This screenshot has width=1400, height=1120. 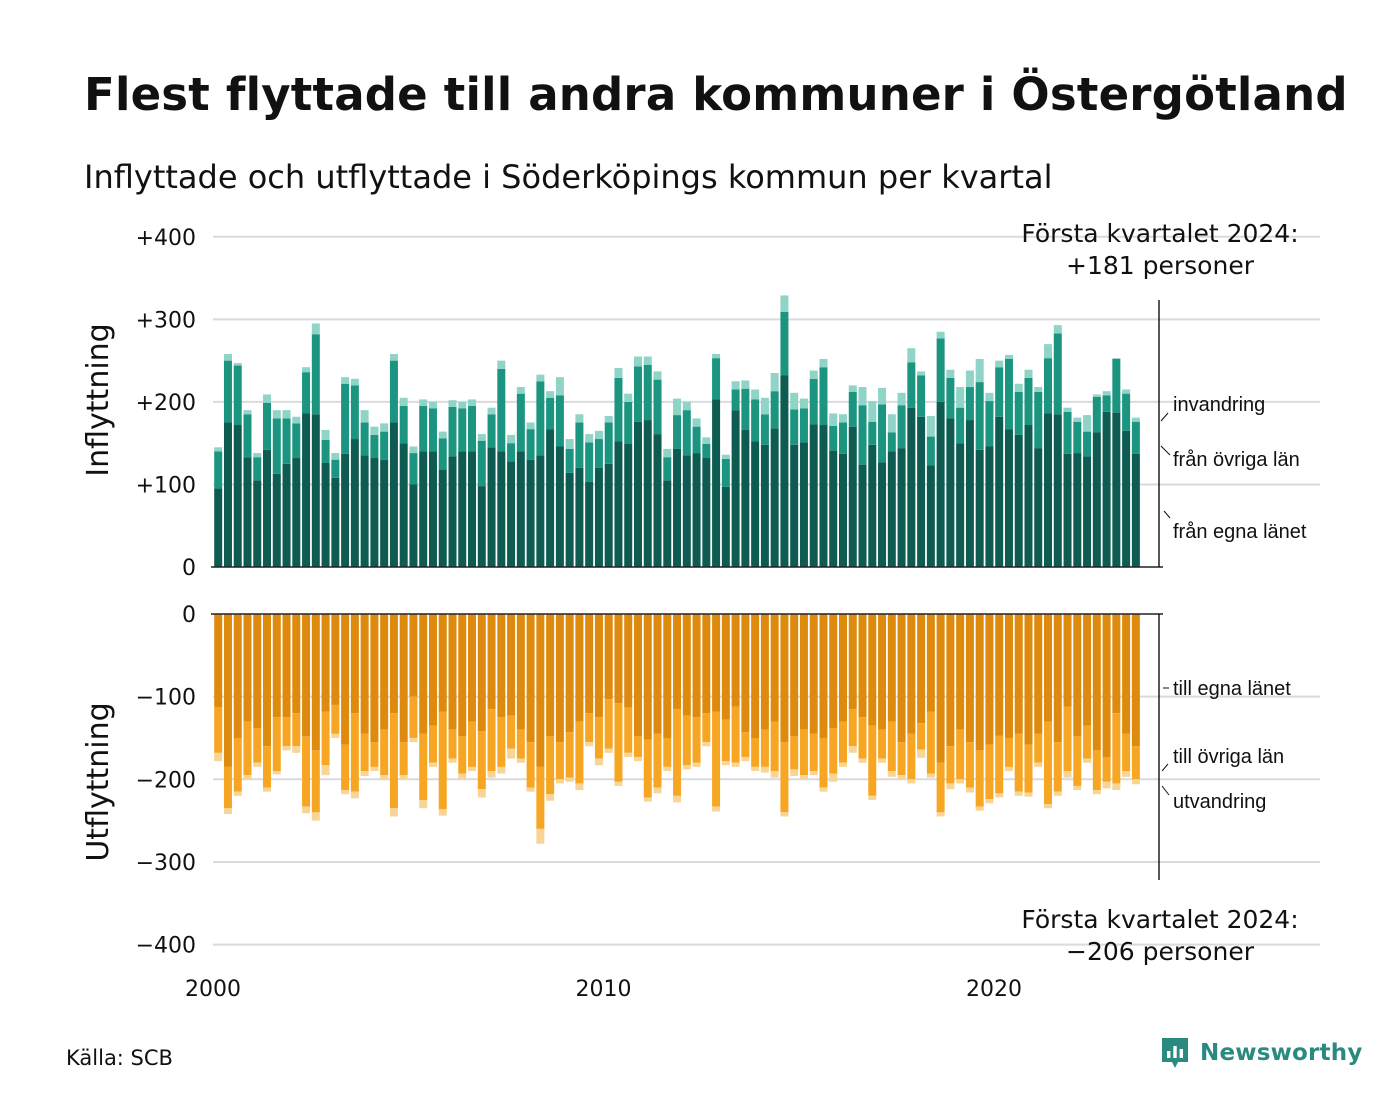 What do you see at coordinates (1261, 1053) in the screenshot?
I see `brand-logo: Newsworthy` at bounding box center [1261, 1053].